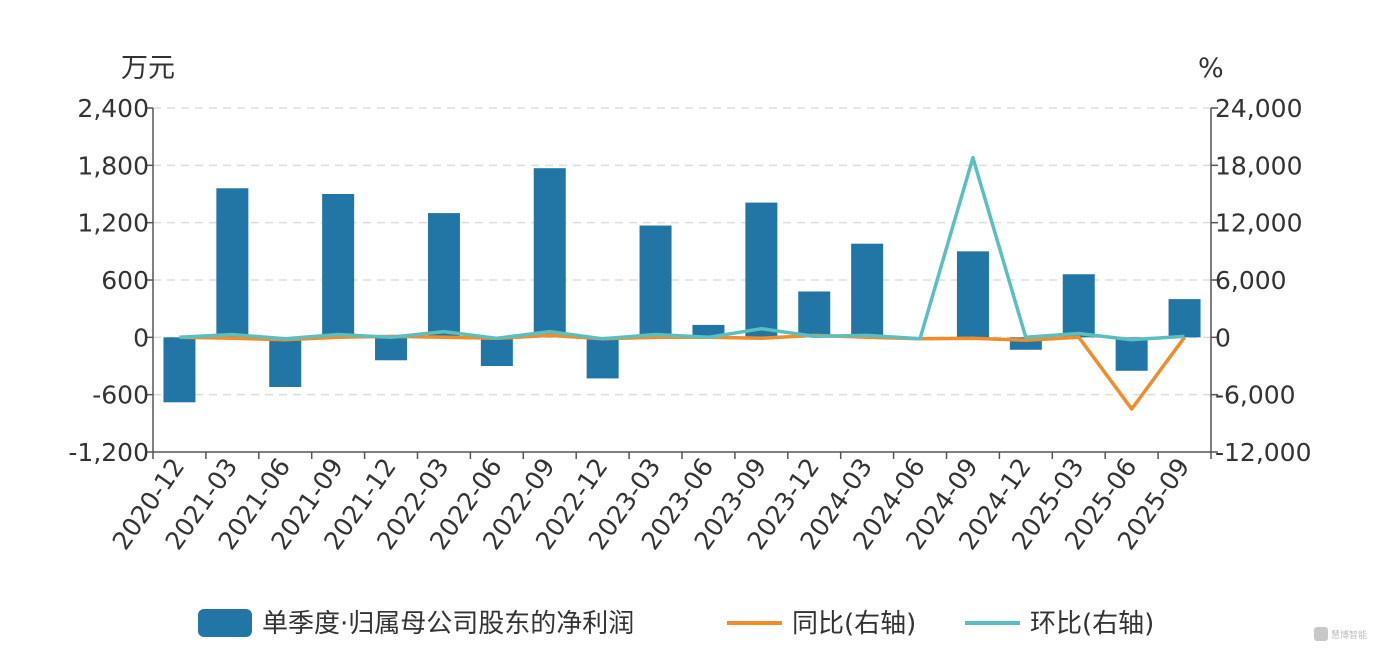  I want to click on right-tick-label: 18,000, so click(1258, 165).